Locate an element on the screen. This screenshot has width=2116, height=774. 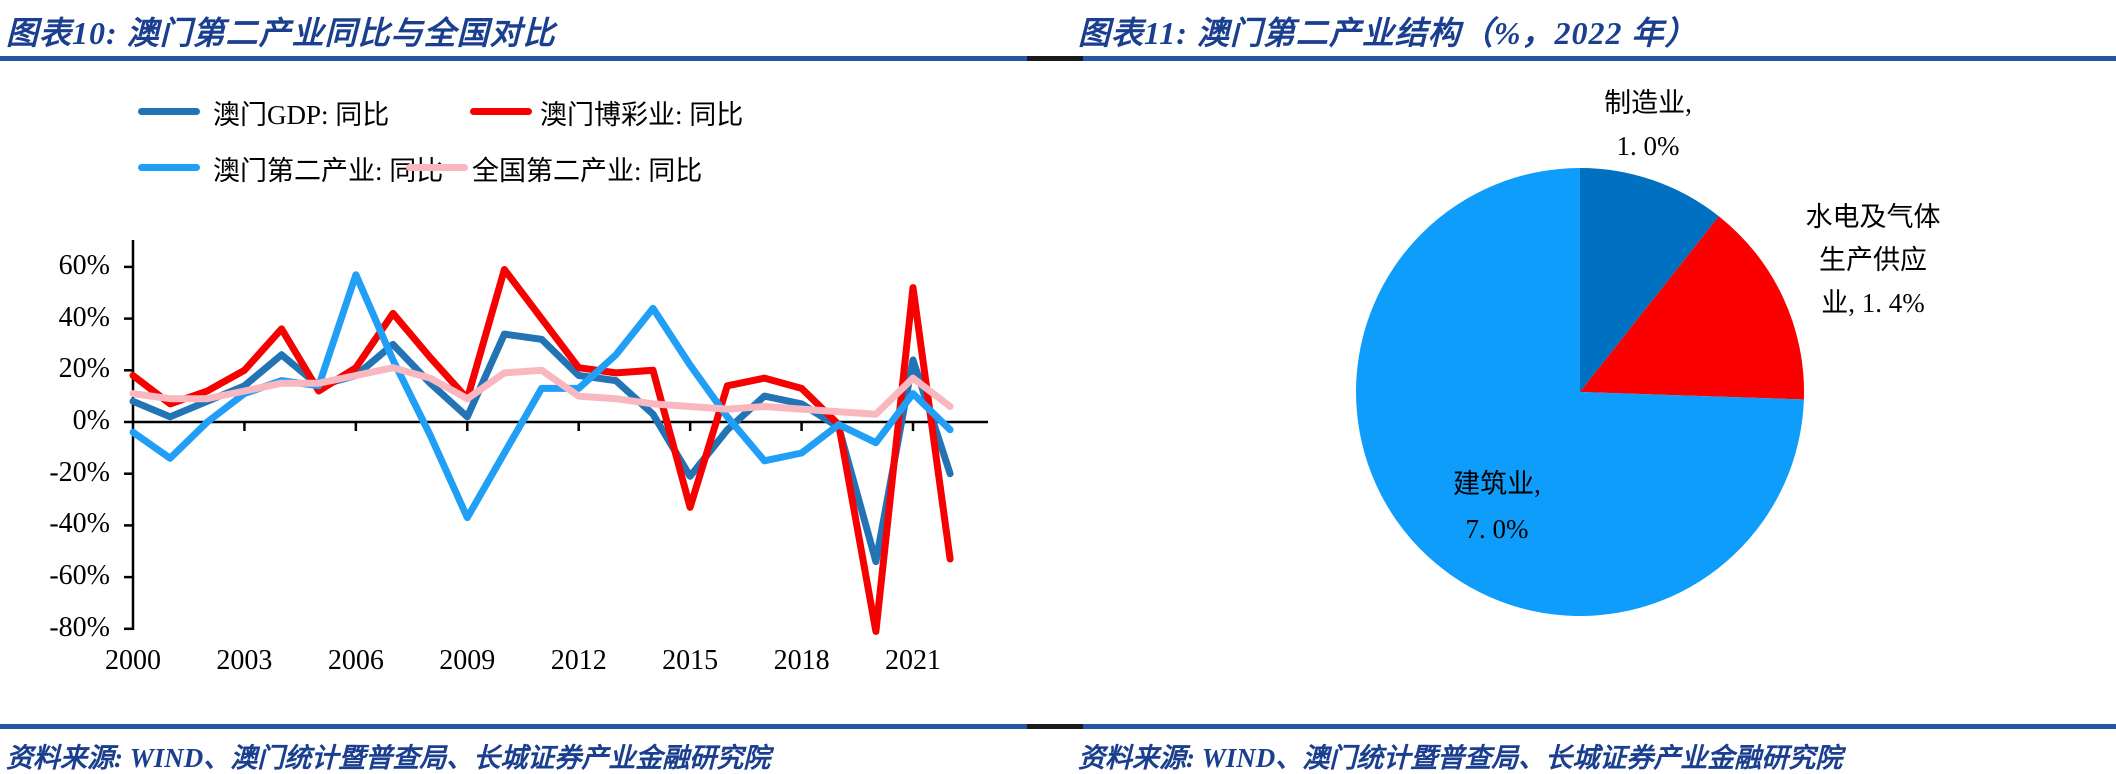
pie-label-line: 建筑业, is located at coordinates (1497, 484).